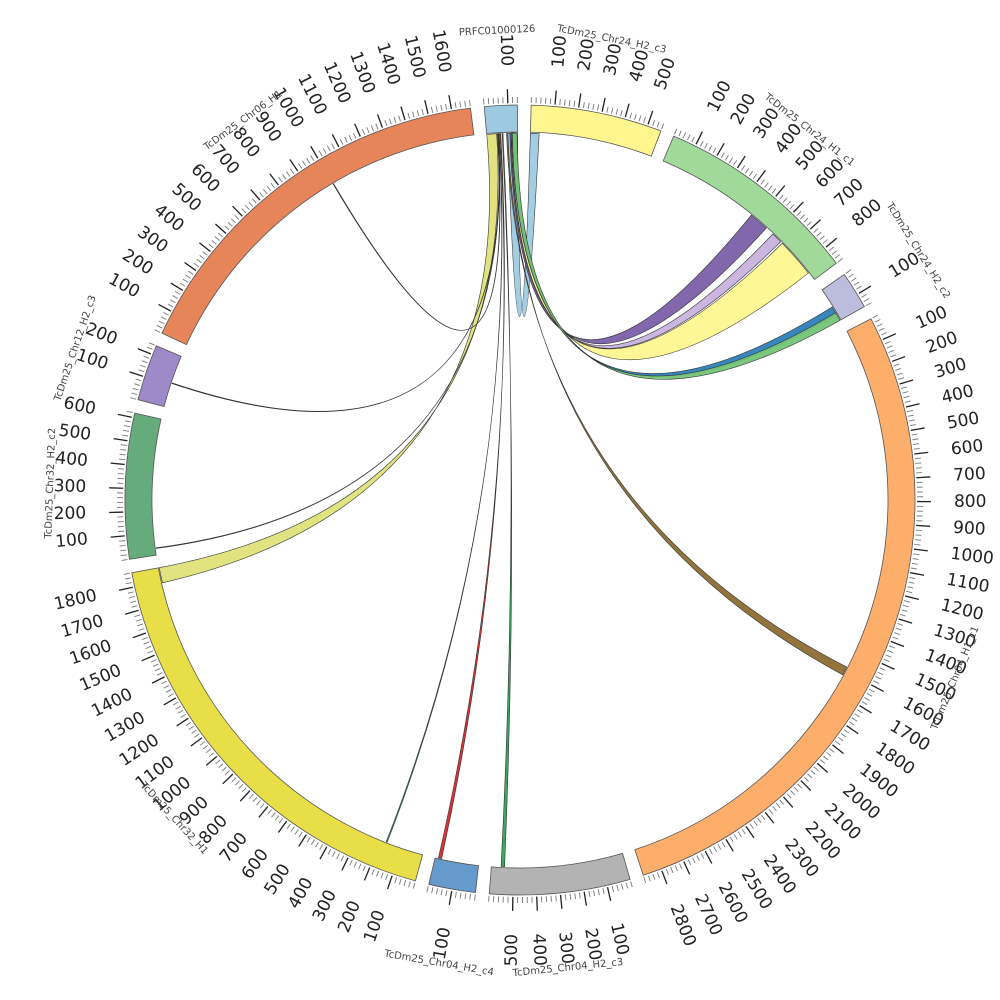 The width and height of the screenshot is (1000, 1000). Describe the element at coordinates (318, 226) in the screenshot. I see `segment-chr06_h1` at that location.